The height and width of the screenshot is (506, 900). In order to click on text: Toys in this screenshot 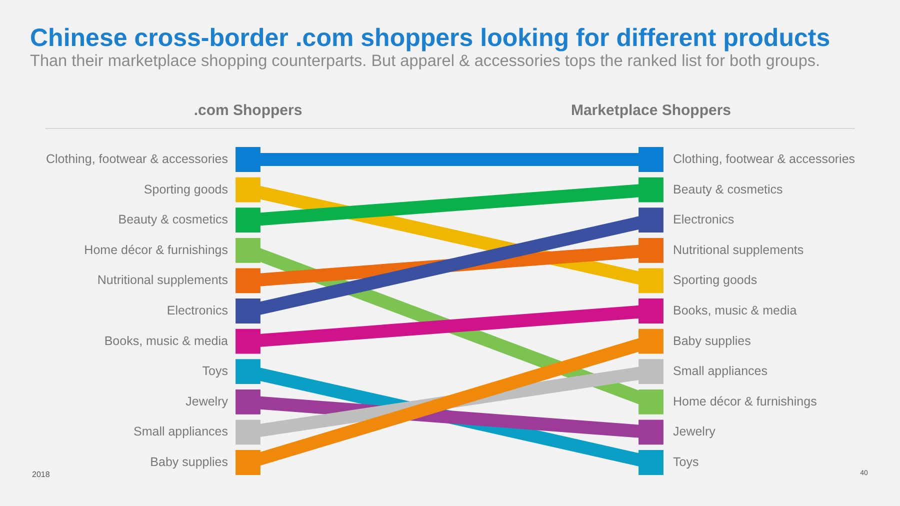, I will do `click(686, 461)`.